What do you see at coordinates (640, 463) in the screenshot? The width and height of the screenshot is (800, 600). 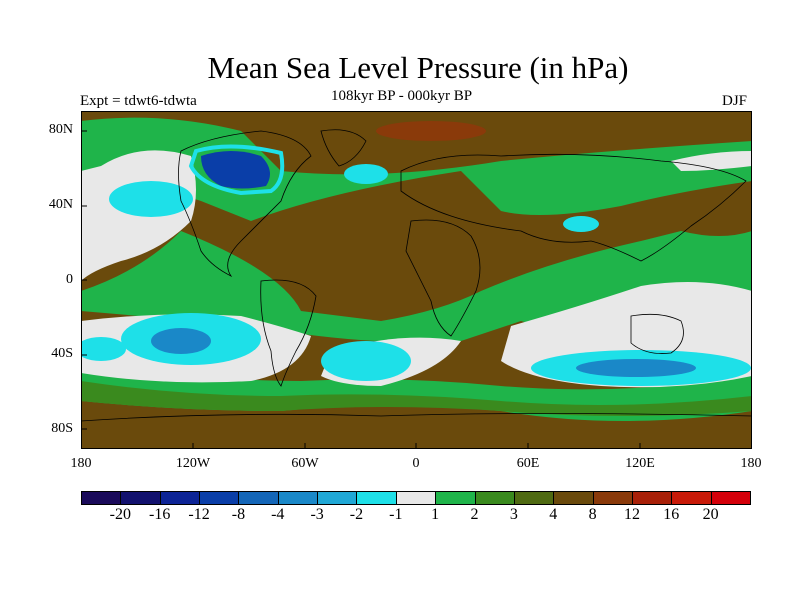 I see `lon-label: 120E` at bounding box center [640, 463].